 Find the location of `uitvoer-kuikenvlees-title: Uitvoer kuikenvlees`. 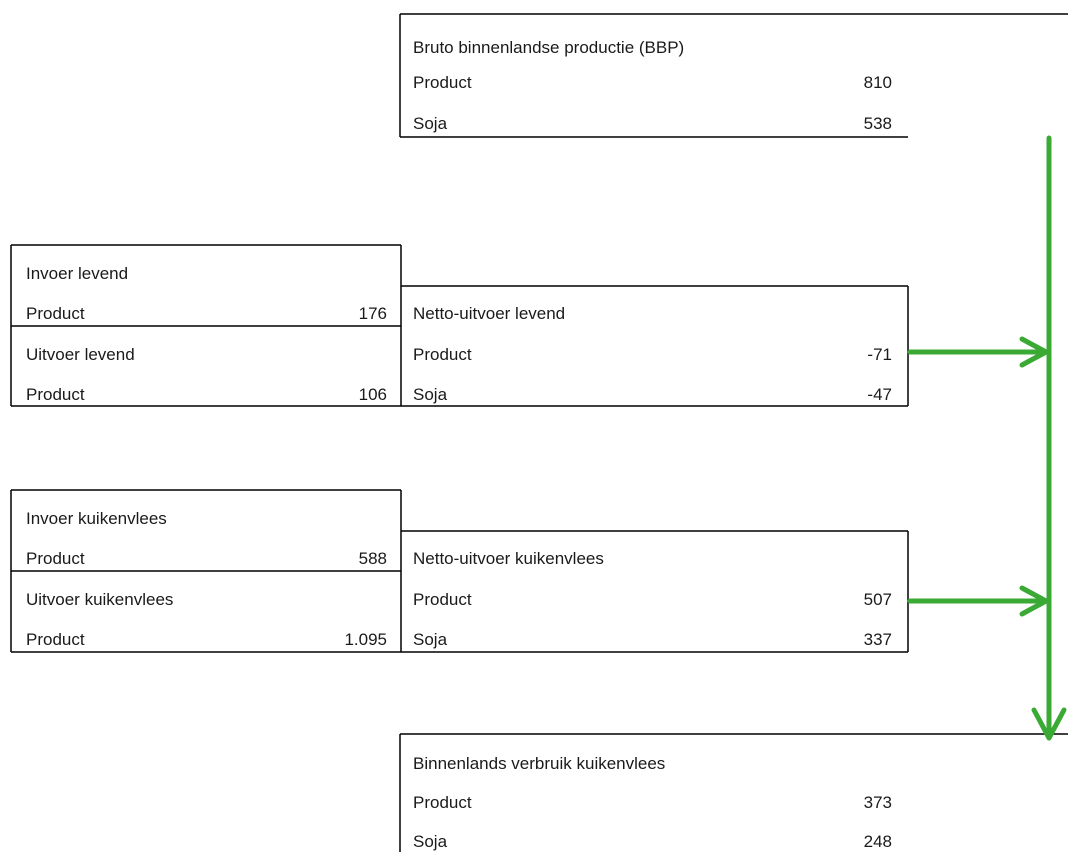

uitvoer-kuikenvlees-title: Uitvoer kuikenvlees is located at coordinates (100, 599).